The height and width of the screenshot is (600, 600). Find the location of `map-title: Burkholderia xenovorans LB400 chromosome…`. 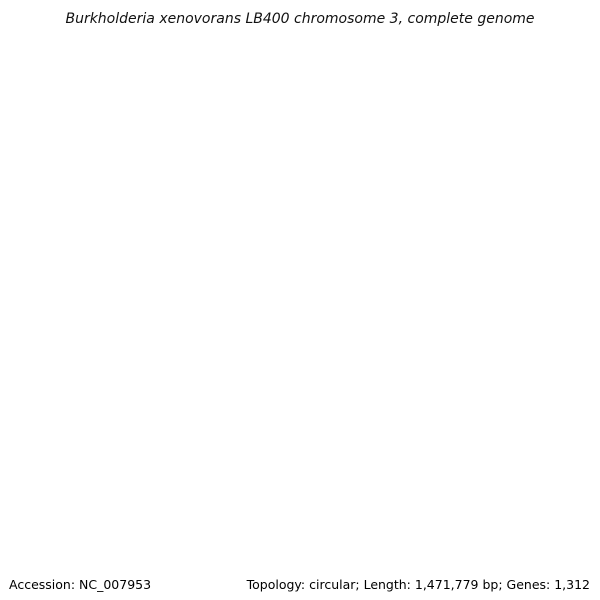

map-title: Burkholderia xenovorans LB400 chromosome… is located at coordinates (299, 19).